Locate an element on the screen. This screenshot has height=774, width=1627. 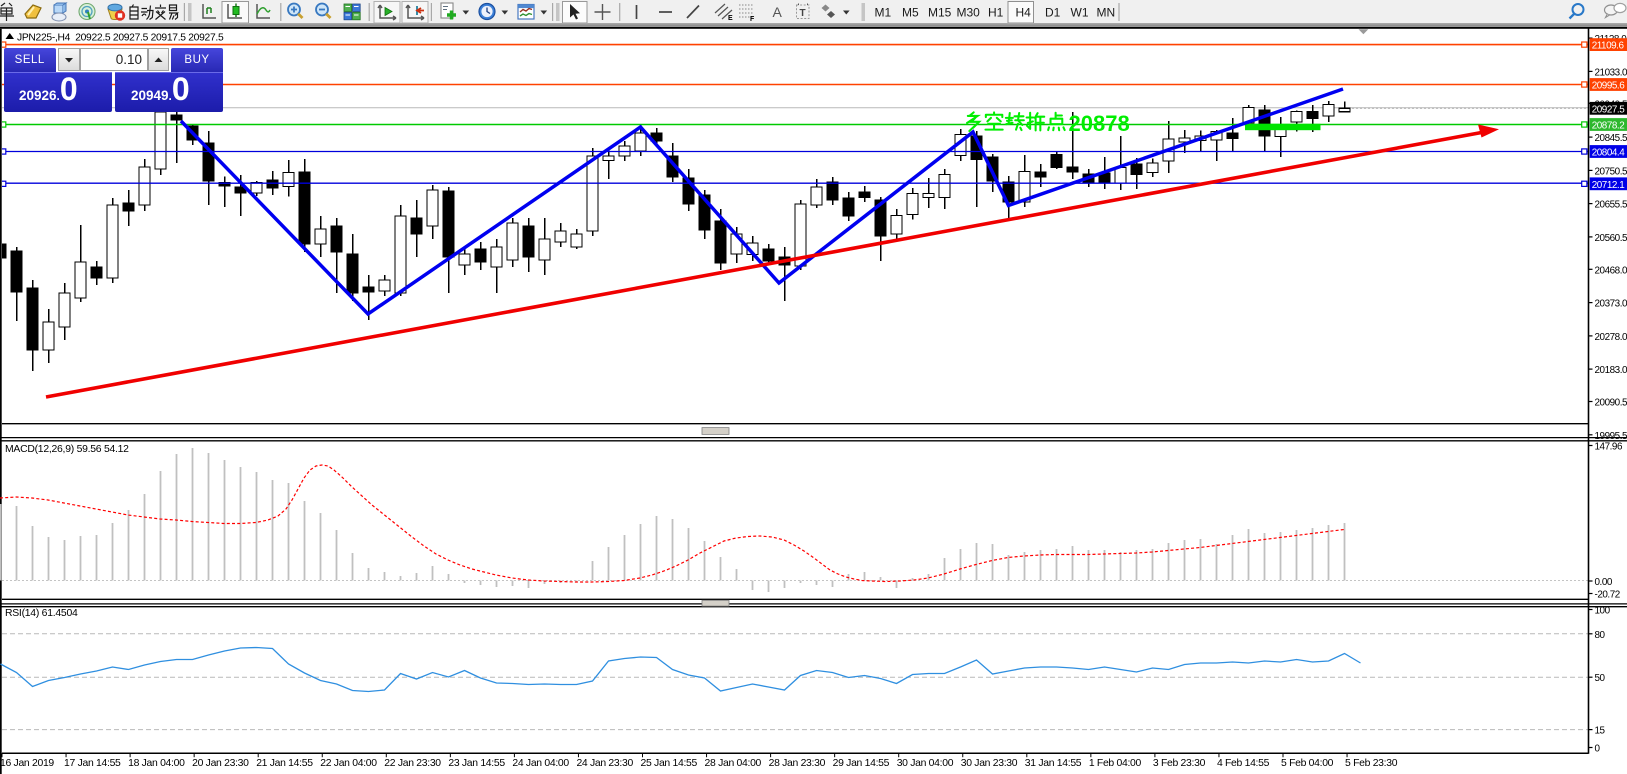
svg-text: MN is located at coordinates (1106, 13).